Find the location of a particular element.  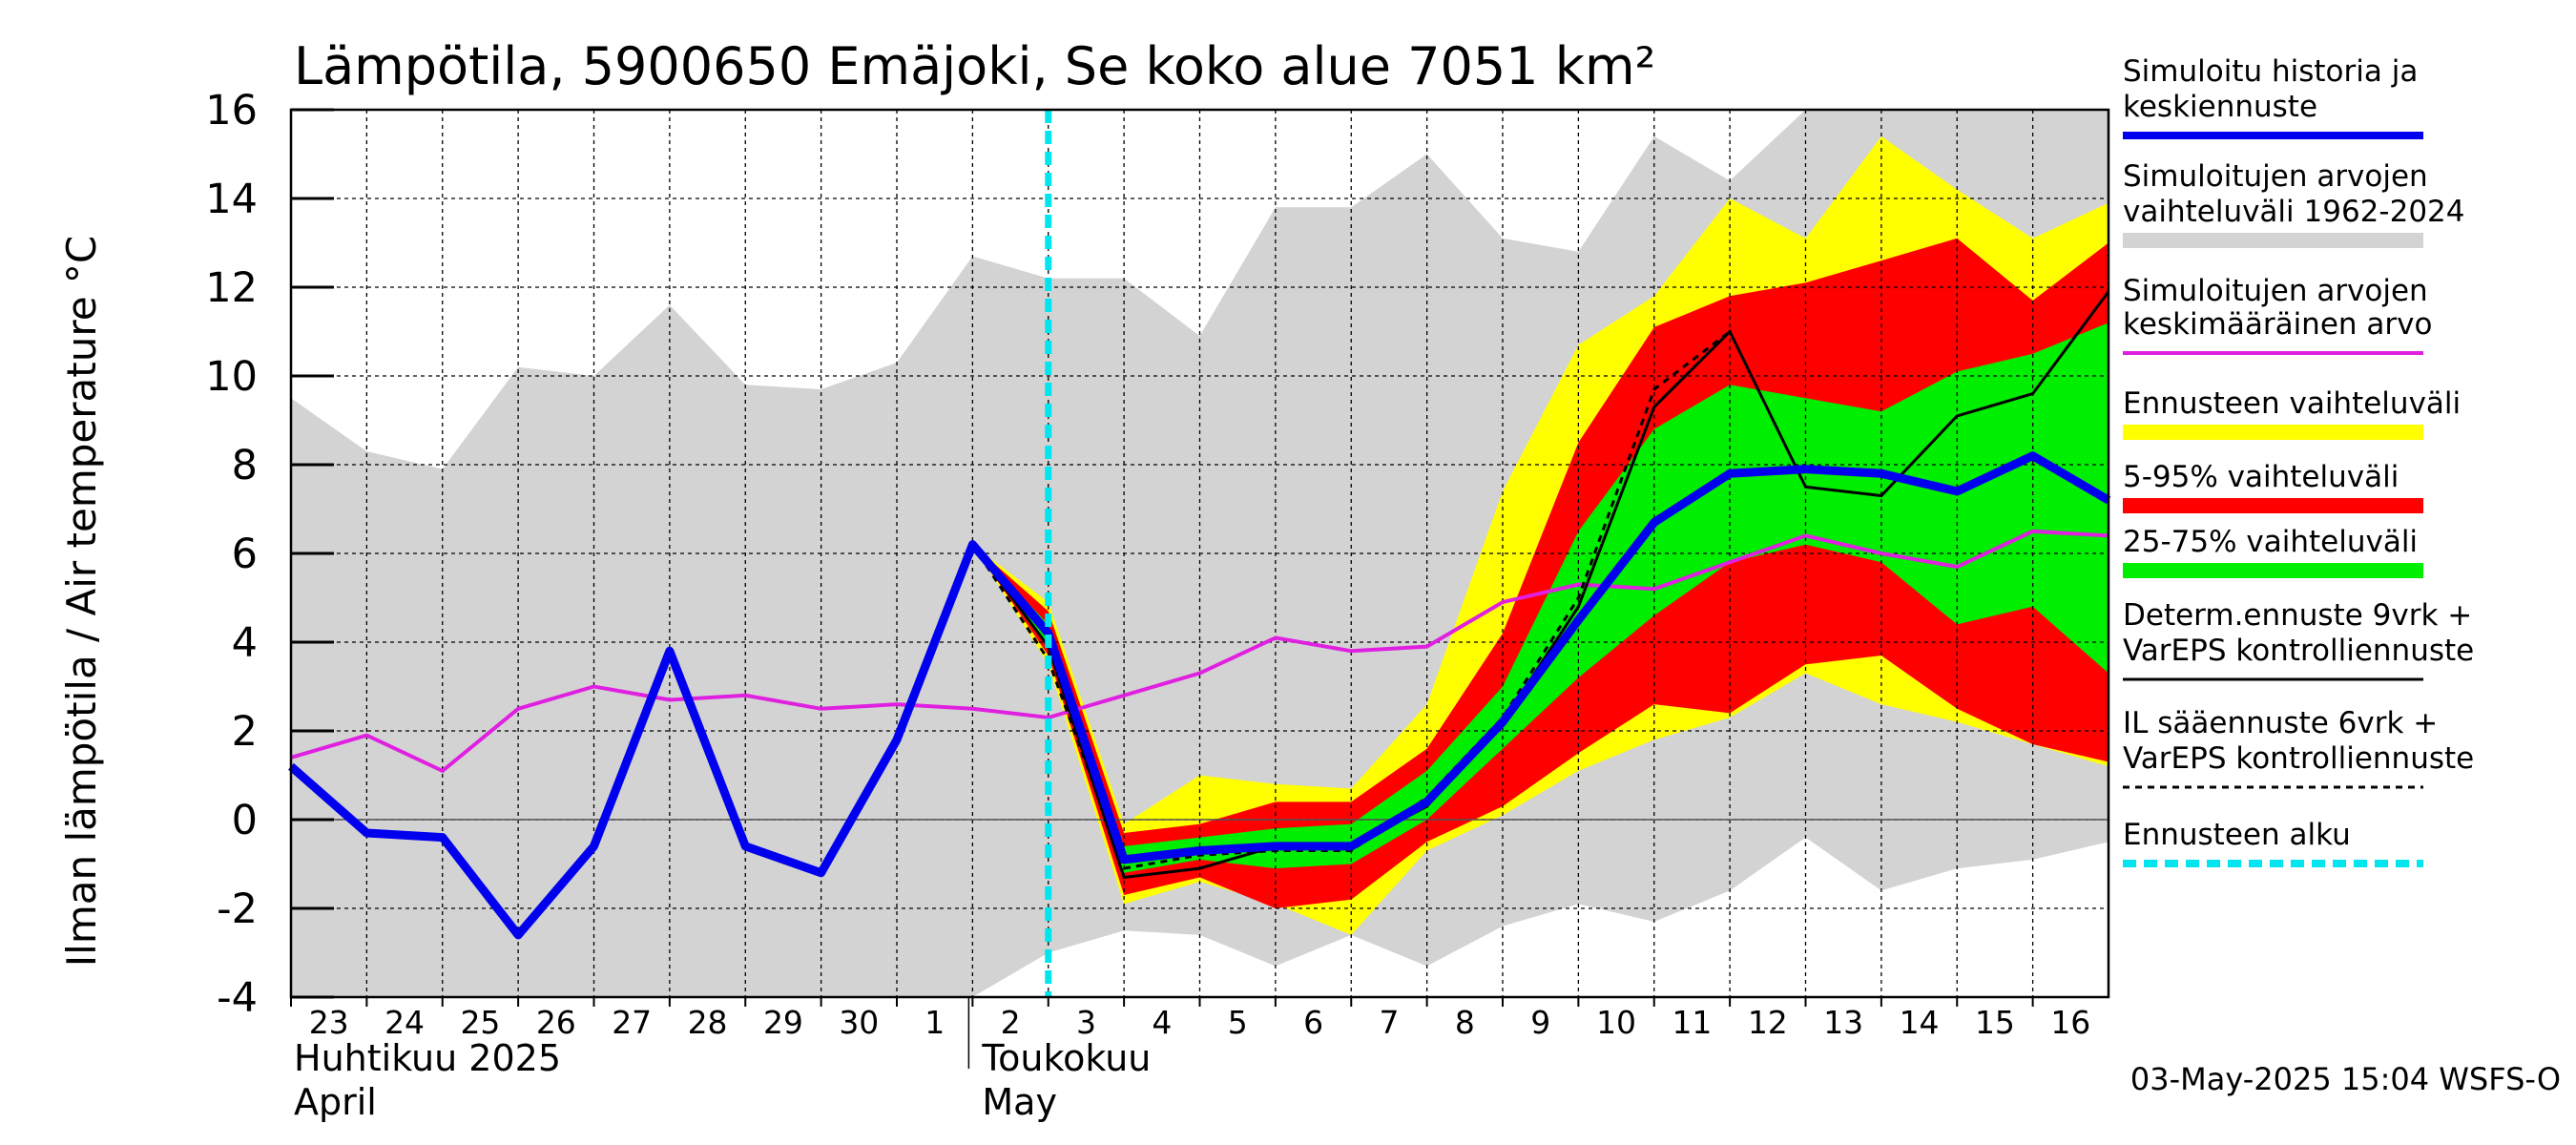

y-tick-label: 12 is located at coordinates (231, 288).